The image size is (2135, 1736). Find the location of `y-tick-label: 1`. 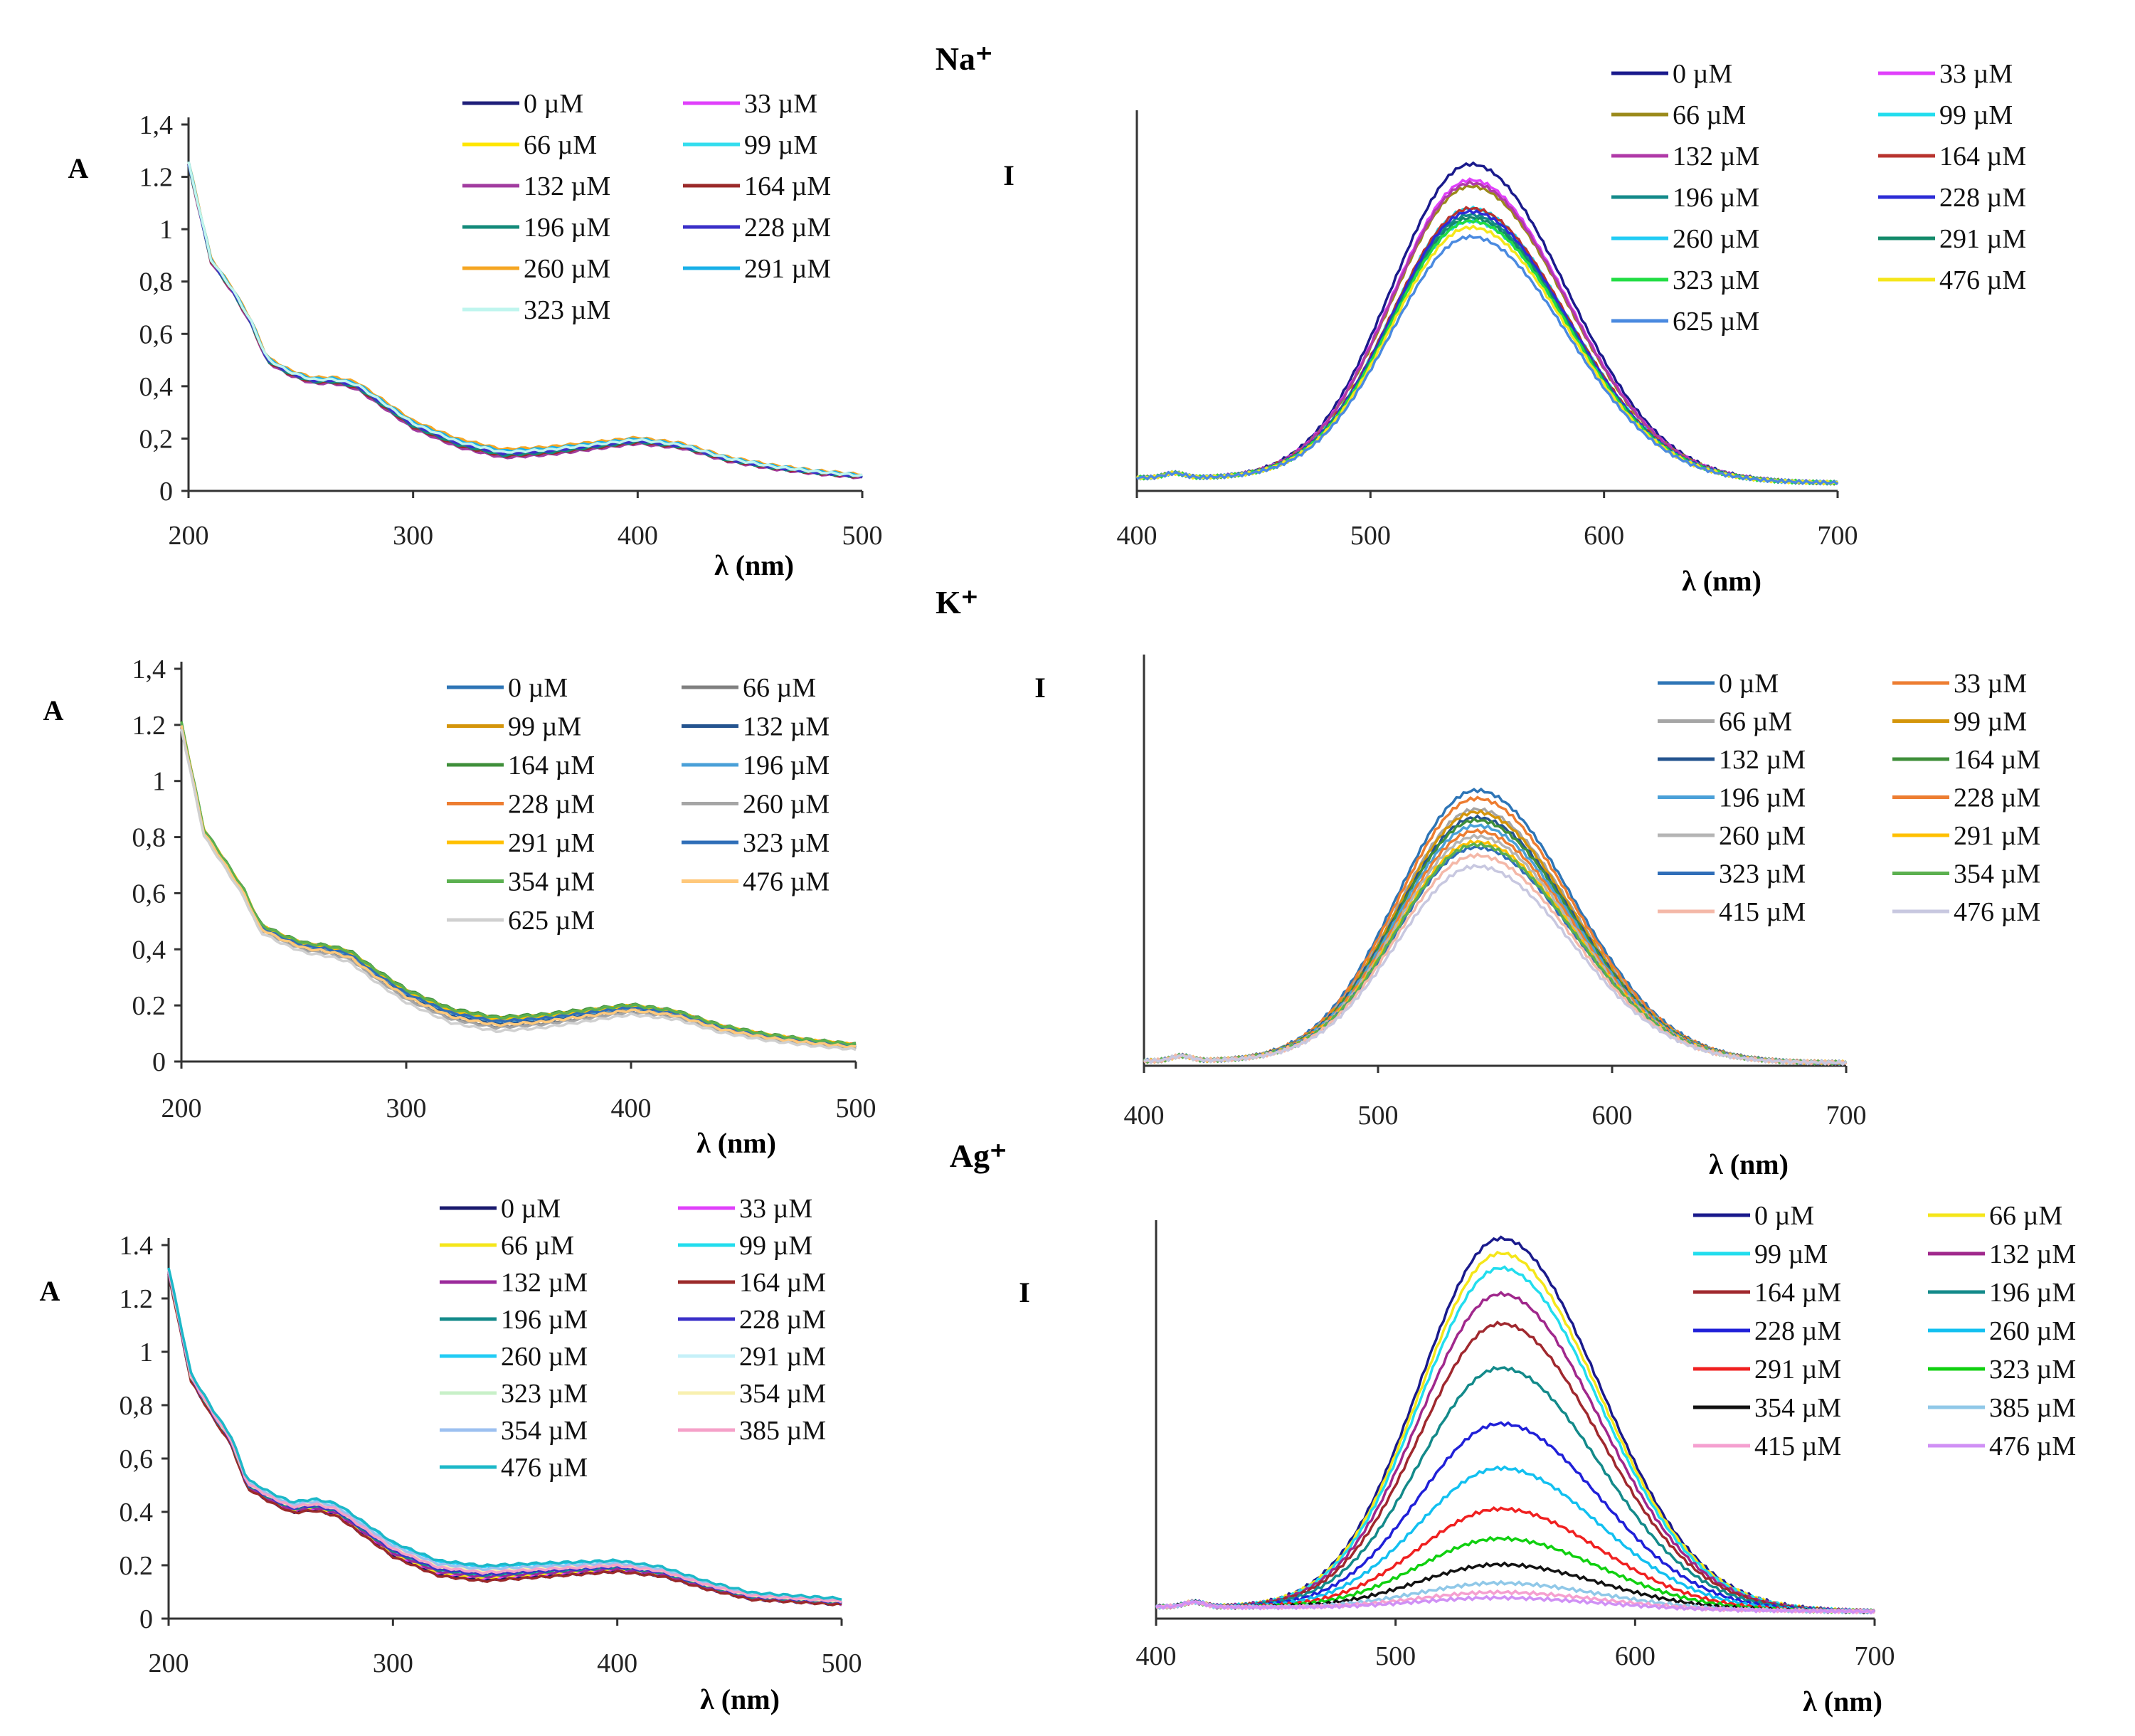

y-tick-label: 1 is located at coordinates (166, 230).